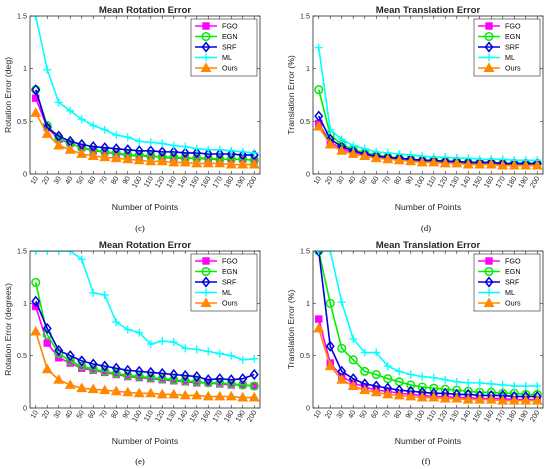  What do you see at coordinates (454, 182) in the screenshot?
I see `x-tick-label: 130` at bounding box center [454, 182].